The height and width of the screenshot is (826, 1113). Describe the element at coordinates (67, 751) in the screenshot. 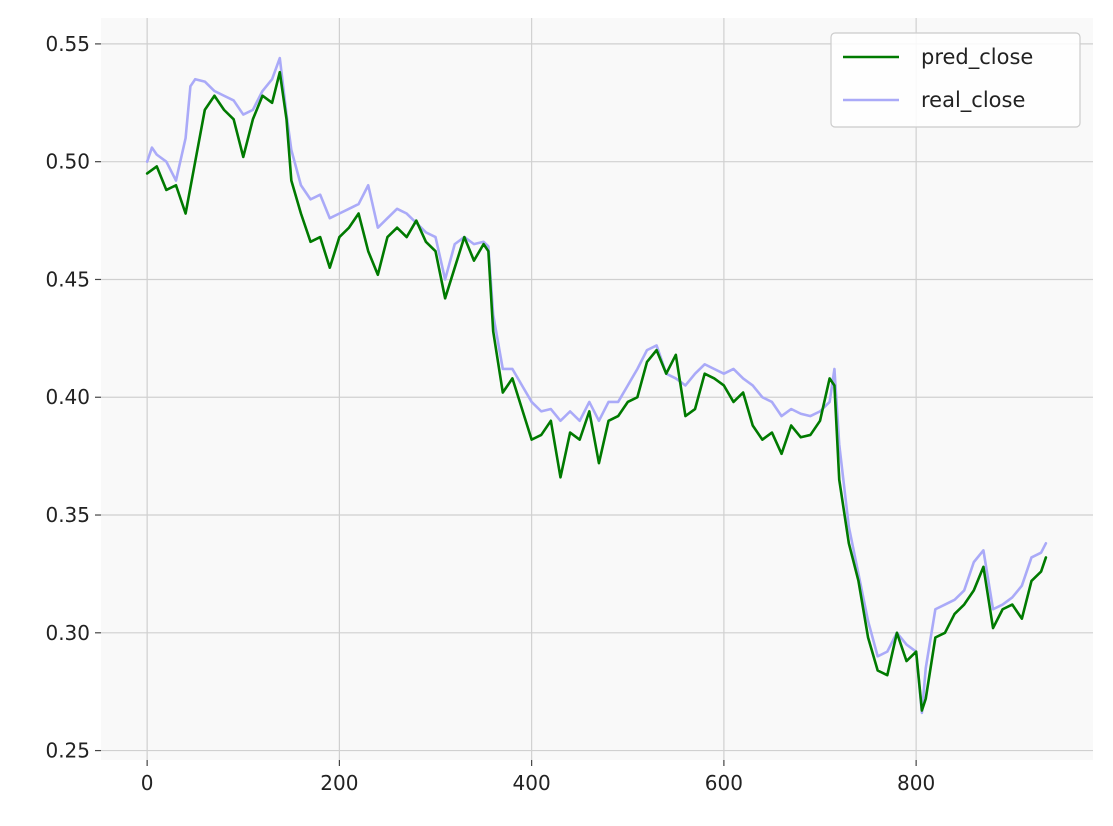

I see `y-tick-label: 0.25` at that location.